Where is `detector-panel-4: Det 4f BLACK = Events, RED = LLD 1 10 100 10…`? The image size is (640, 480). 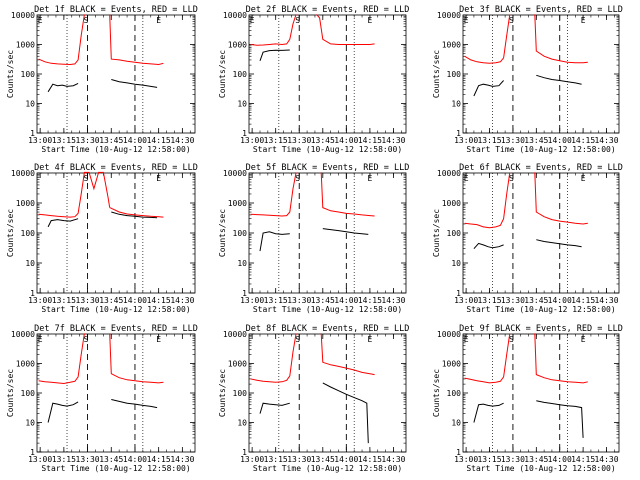 detector-panel-4: Det 4f BLACK = Events, RED = LLD 1 10 100 10… is located at coordinates (102, 238).